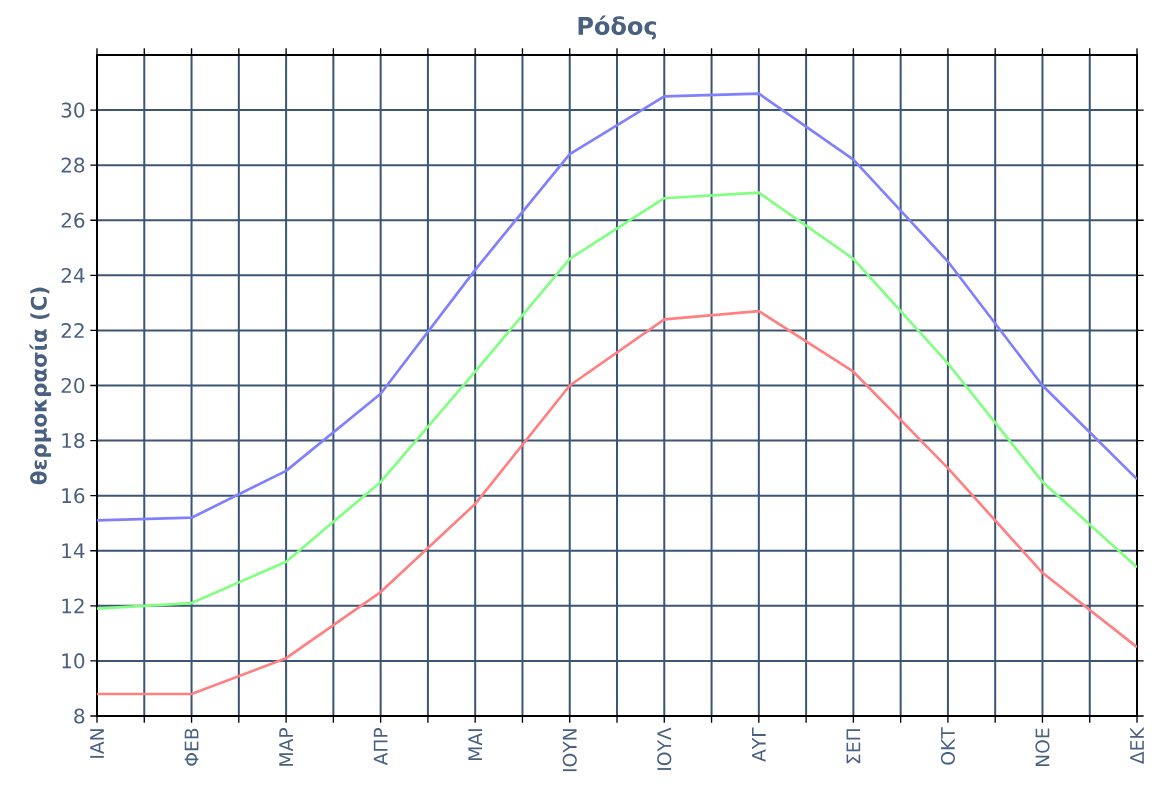  Describe the element at coordinates (73, 496) in the screenshot. I see `y-tick-label: 16` at that location.